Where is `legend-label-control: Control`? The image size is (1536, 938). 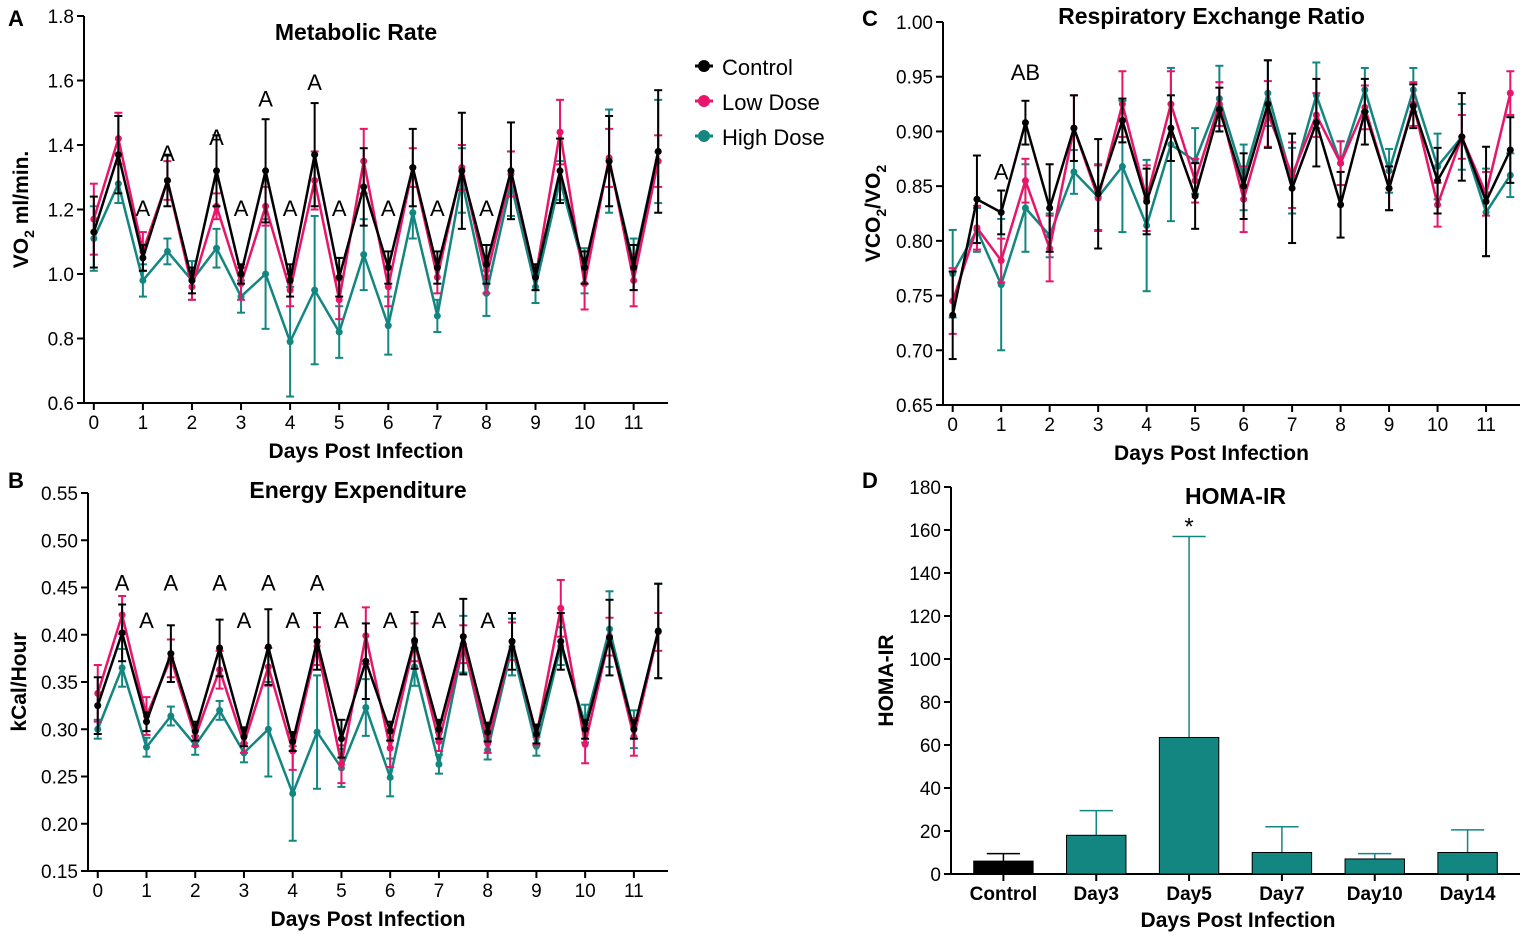
legend-label-control: Control is located at coordinates (757, 67).